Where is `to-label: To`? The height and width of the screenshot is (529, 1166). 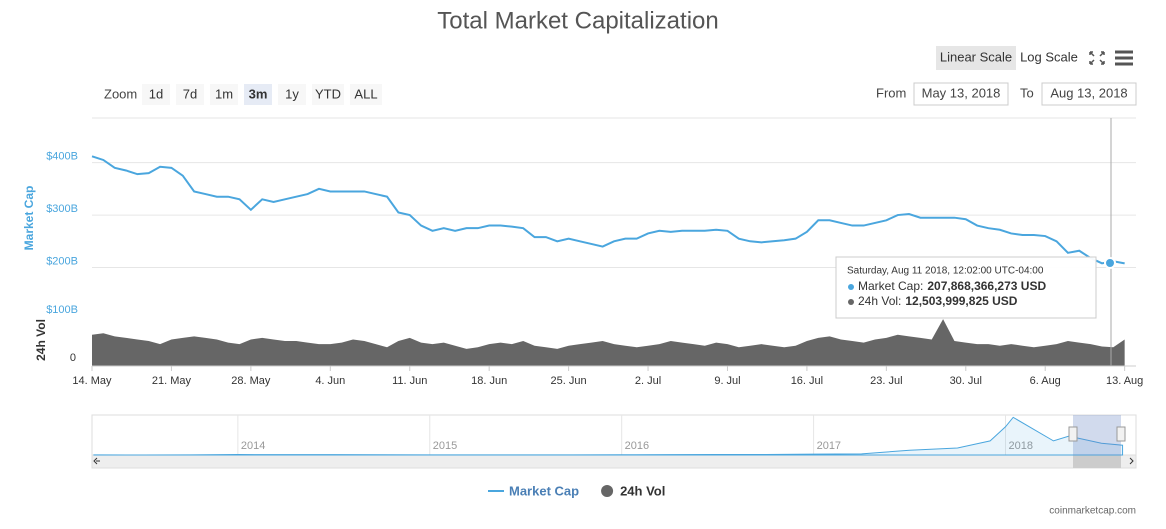 to-label: To is located at coordinates (1027, 92).